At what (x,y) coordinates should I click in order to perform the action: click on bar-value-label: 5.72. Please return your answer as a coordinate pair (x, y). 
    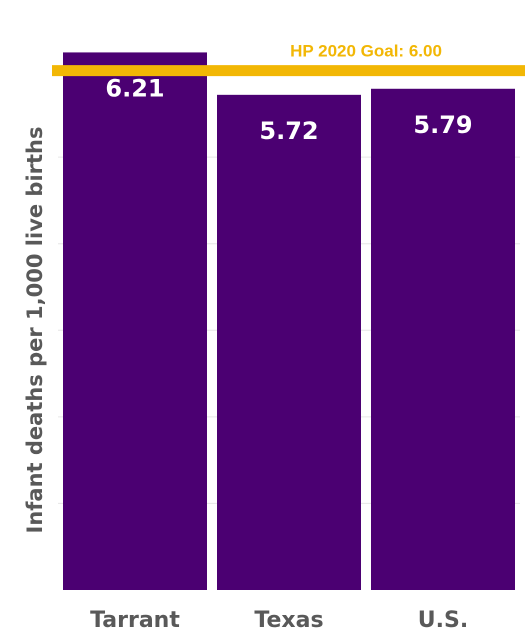
    Looking at the image, I should click on (288, 131).